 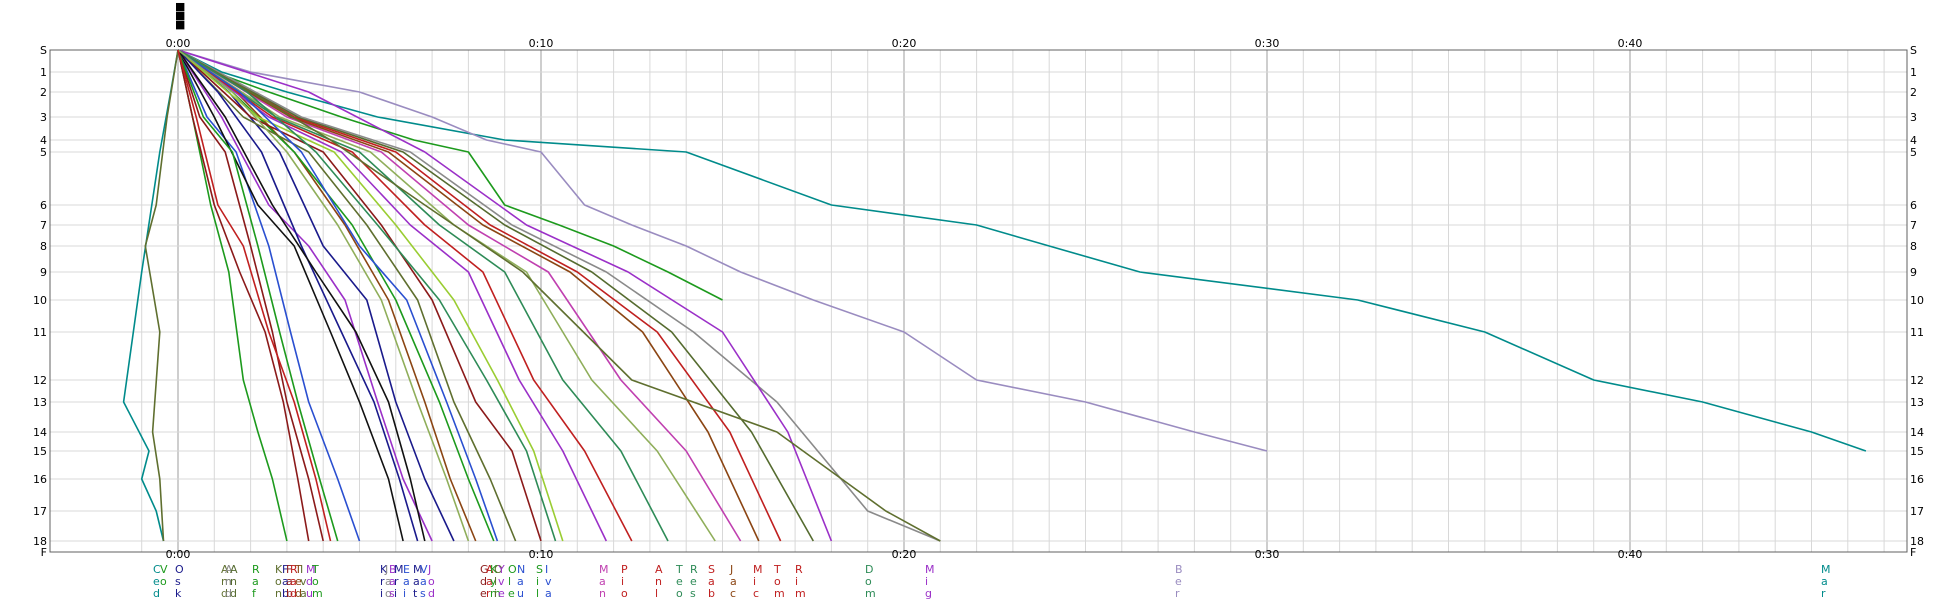 What do you see at coordinates (44, 552) in the screenshot?
I see `y-tick-label-left: F` at bounding box center [44, 552].